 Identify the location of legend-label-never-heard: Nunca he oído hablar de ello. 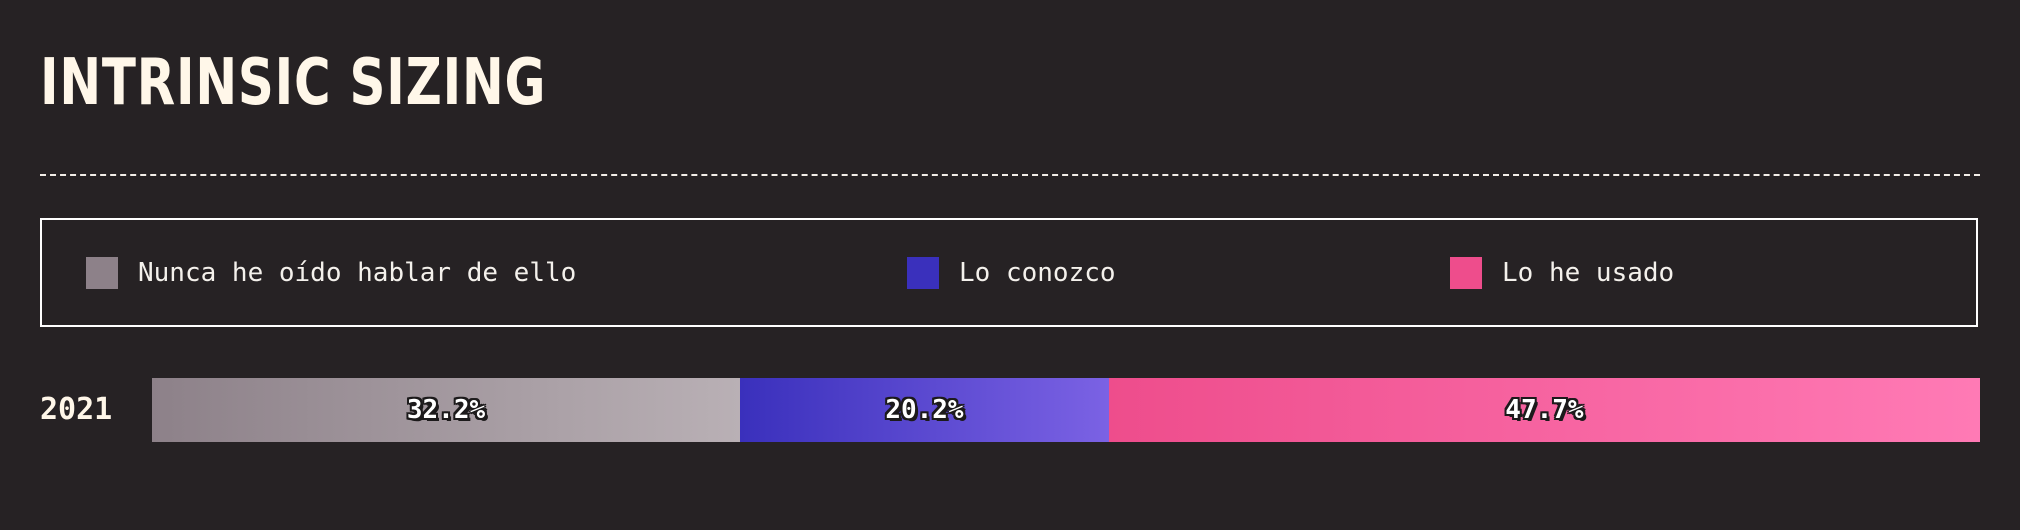
(357, 272).